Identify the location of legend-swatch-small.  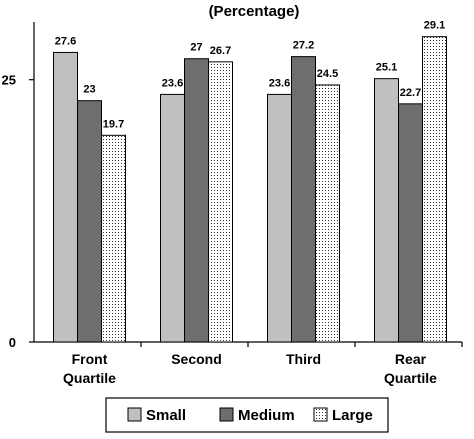
(134, 414).